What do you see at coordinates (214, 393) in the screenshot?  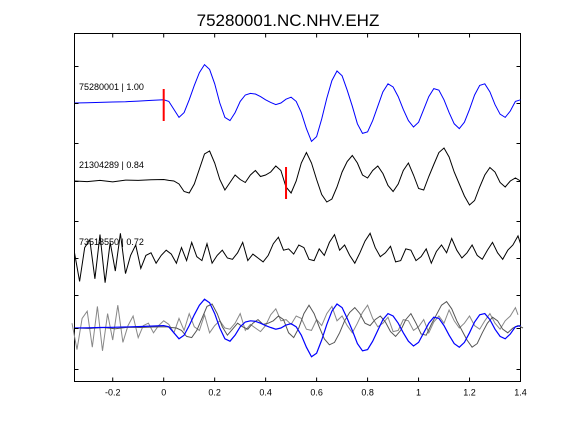 I see `x-tick-label: 0.2` at bounding box center [214, 393].